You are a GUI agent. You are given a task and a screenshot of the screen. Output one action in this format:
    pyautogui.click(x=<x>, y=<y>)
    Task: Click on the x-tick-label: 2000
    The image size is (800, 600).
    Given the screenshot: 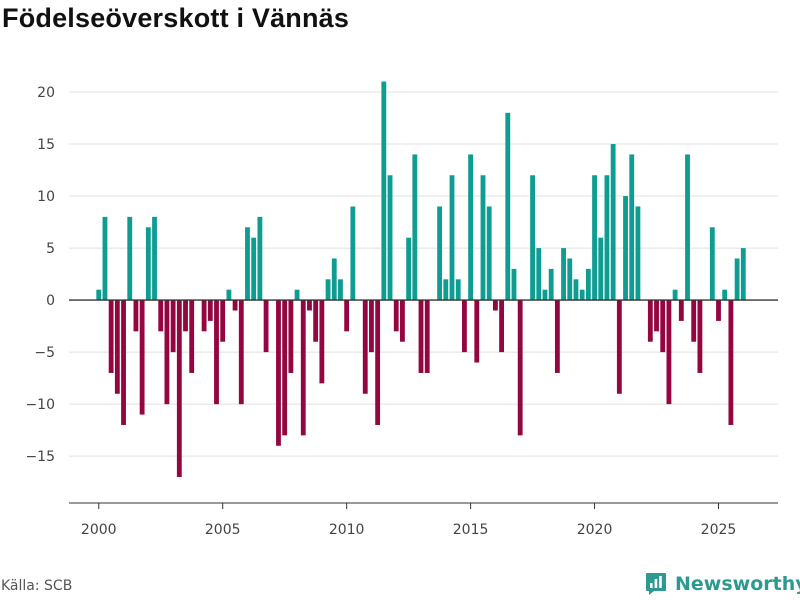 What is the action you would take?
    pyautogui.click(x=99, y=530)
    